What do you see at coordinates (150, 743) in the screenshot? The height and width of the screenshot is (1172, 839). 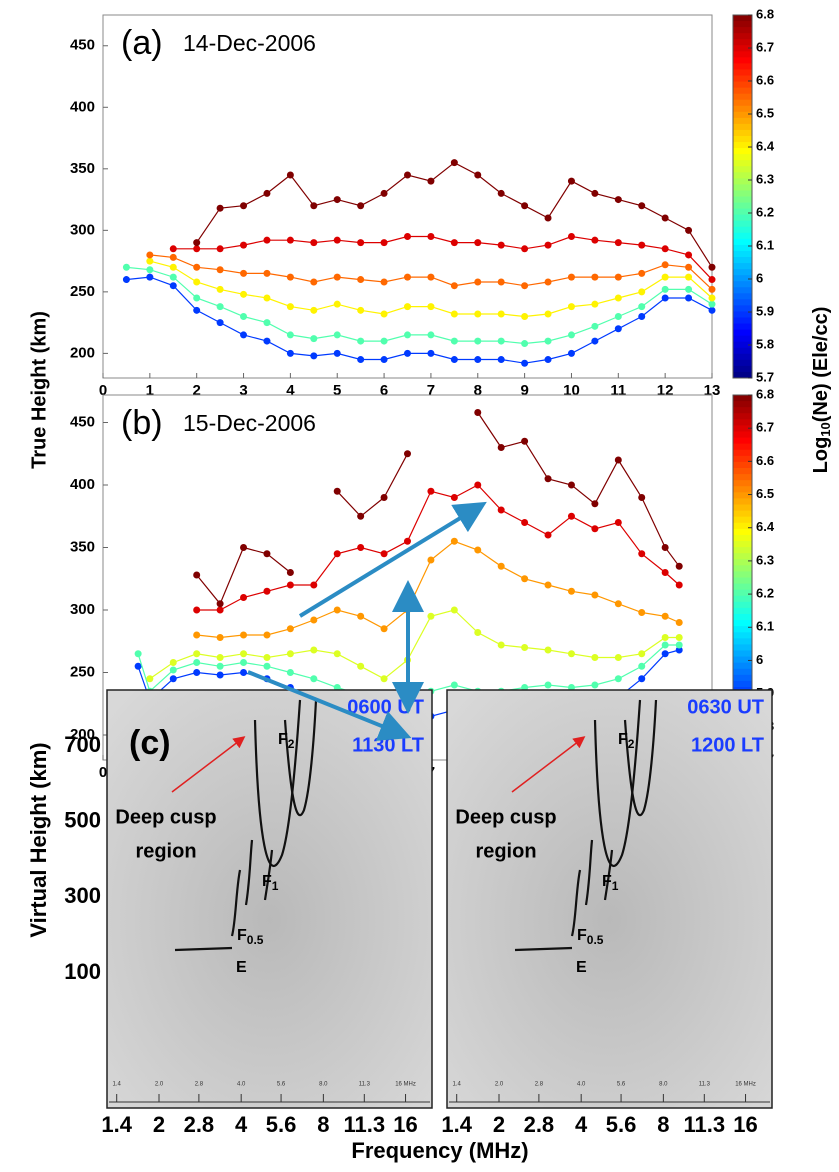 I see `panel-label: (c)` at bounding box center [150, 743].